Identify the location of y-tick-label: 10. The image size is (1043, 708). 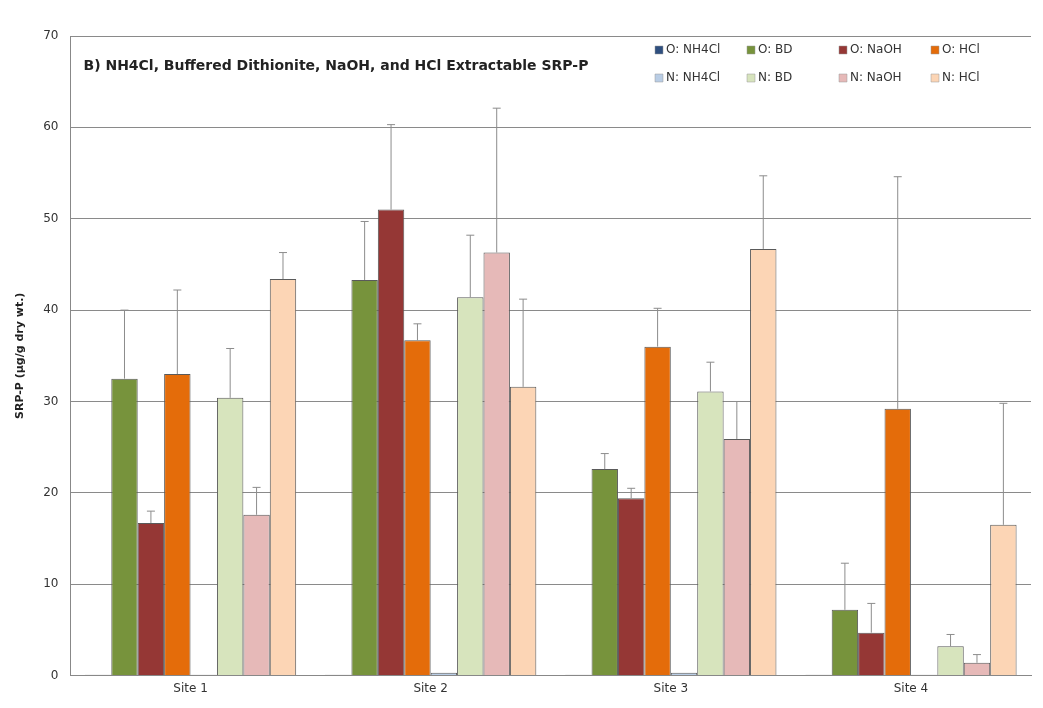
(51, 583).